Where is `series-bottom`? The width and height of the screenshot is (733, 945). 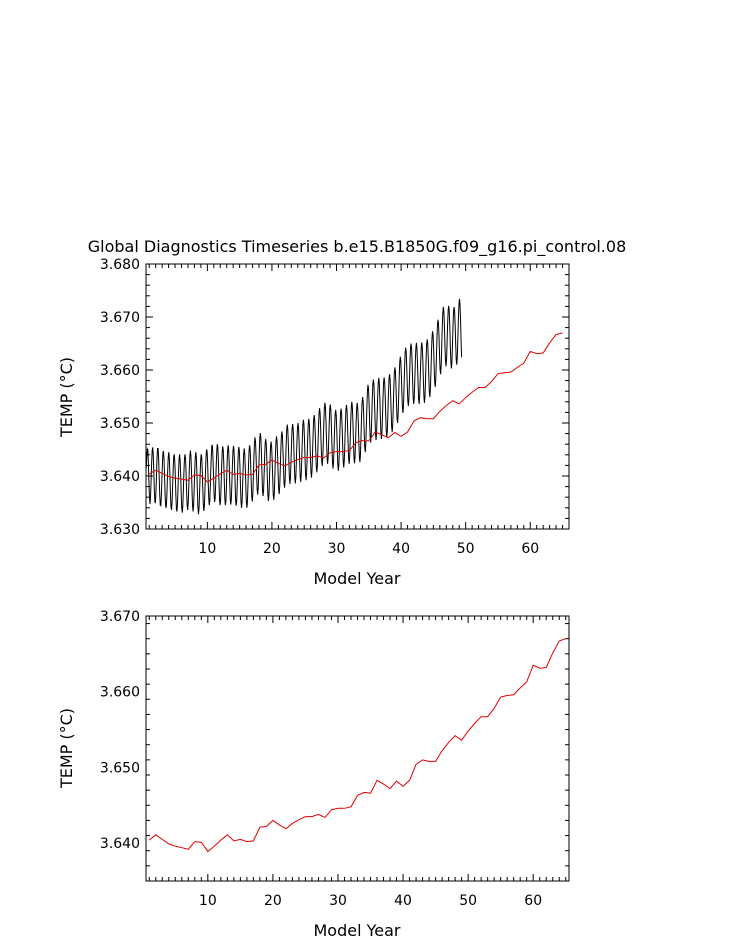
series-bottom is located at coordinates (357, 745).